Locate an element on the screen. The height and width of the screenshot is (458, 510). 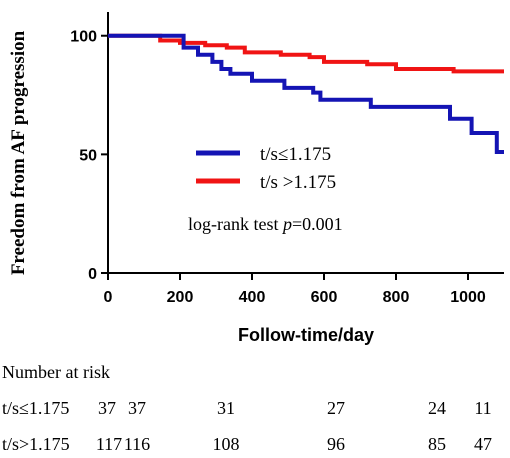
legend-label-0: t/s≤1.175 is located at coordinates (295, 154).